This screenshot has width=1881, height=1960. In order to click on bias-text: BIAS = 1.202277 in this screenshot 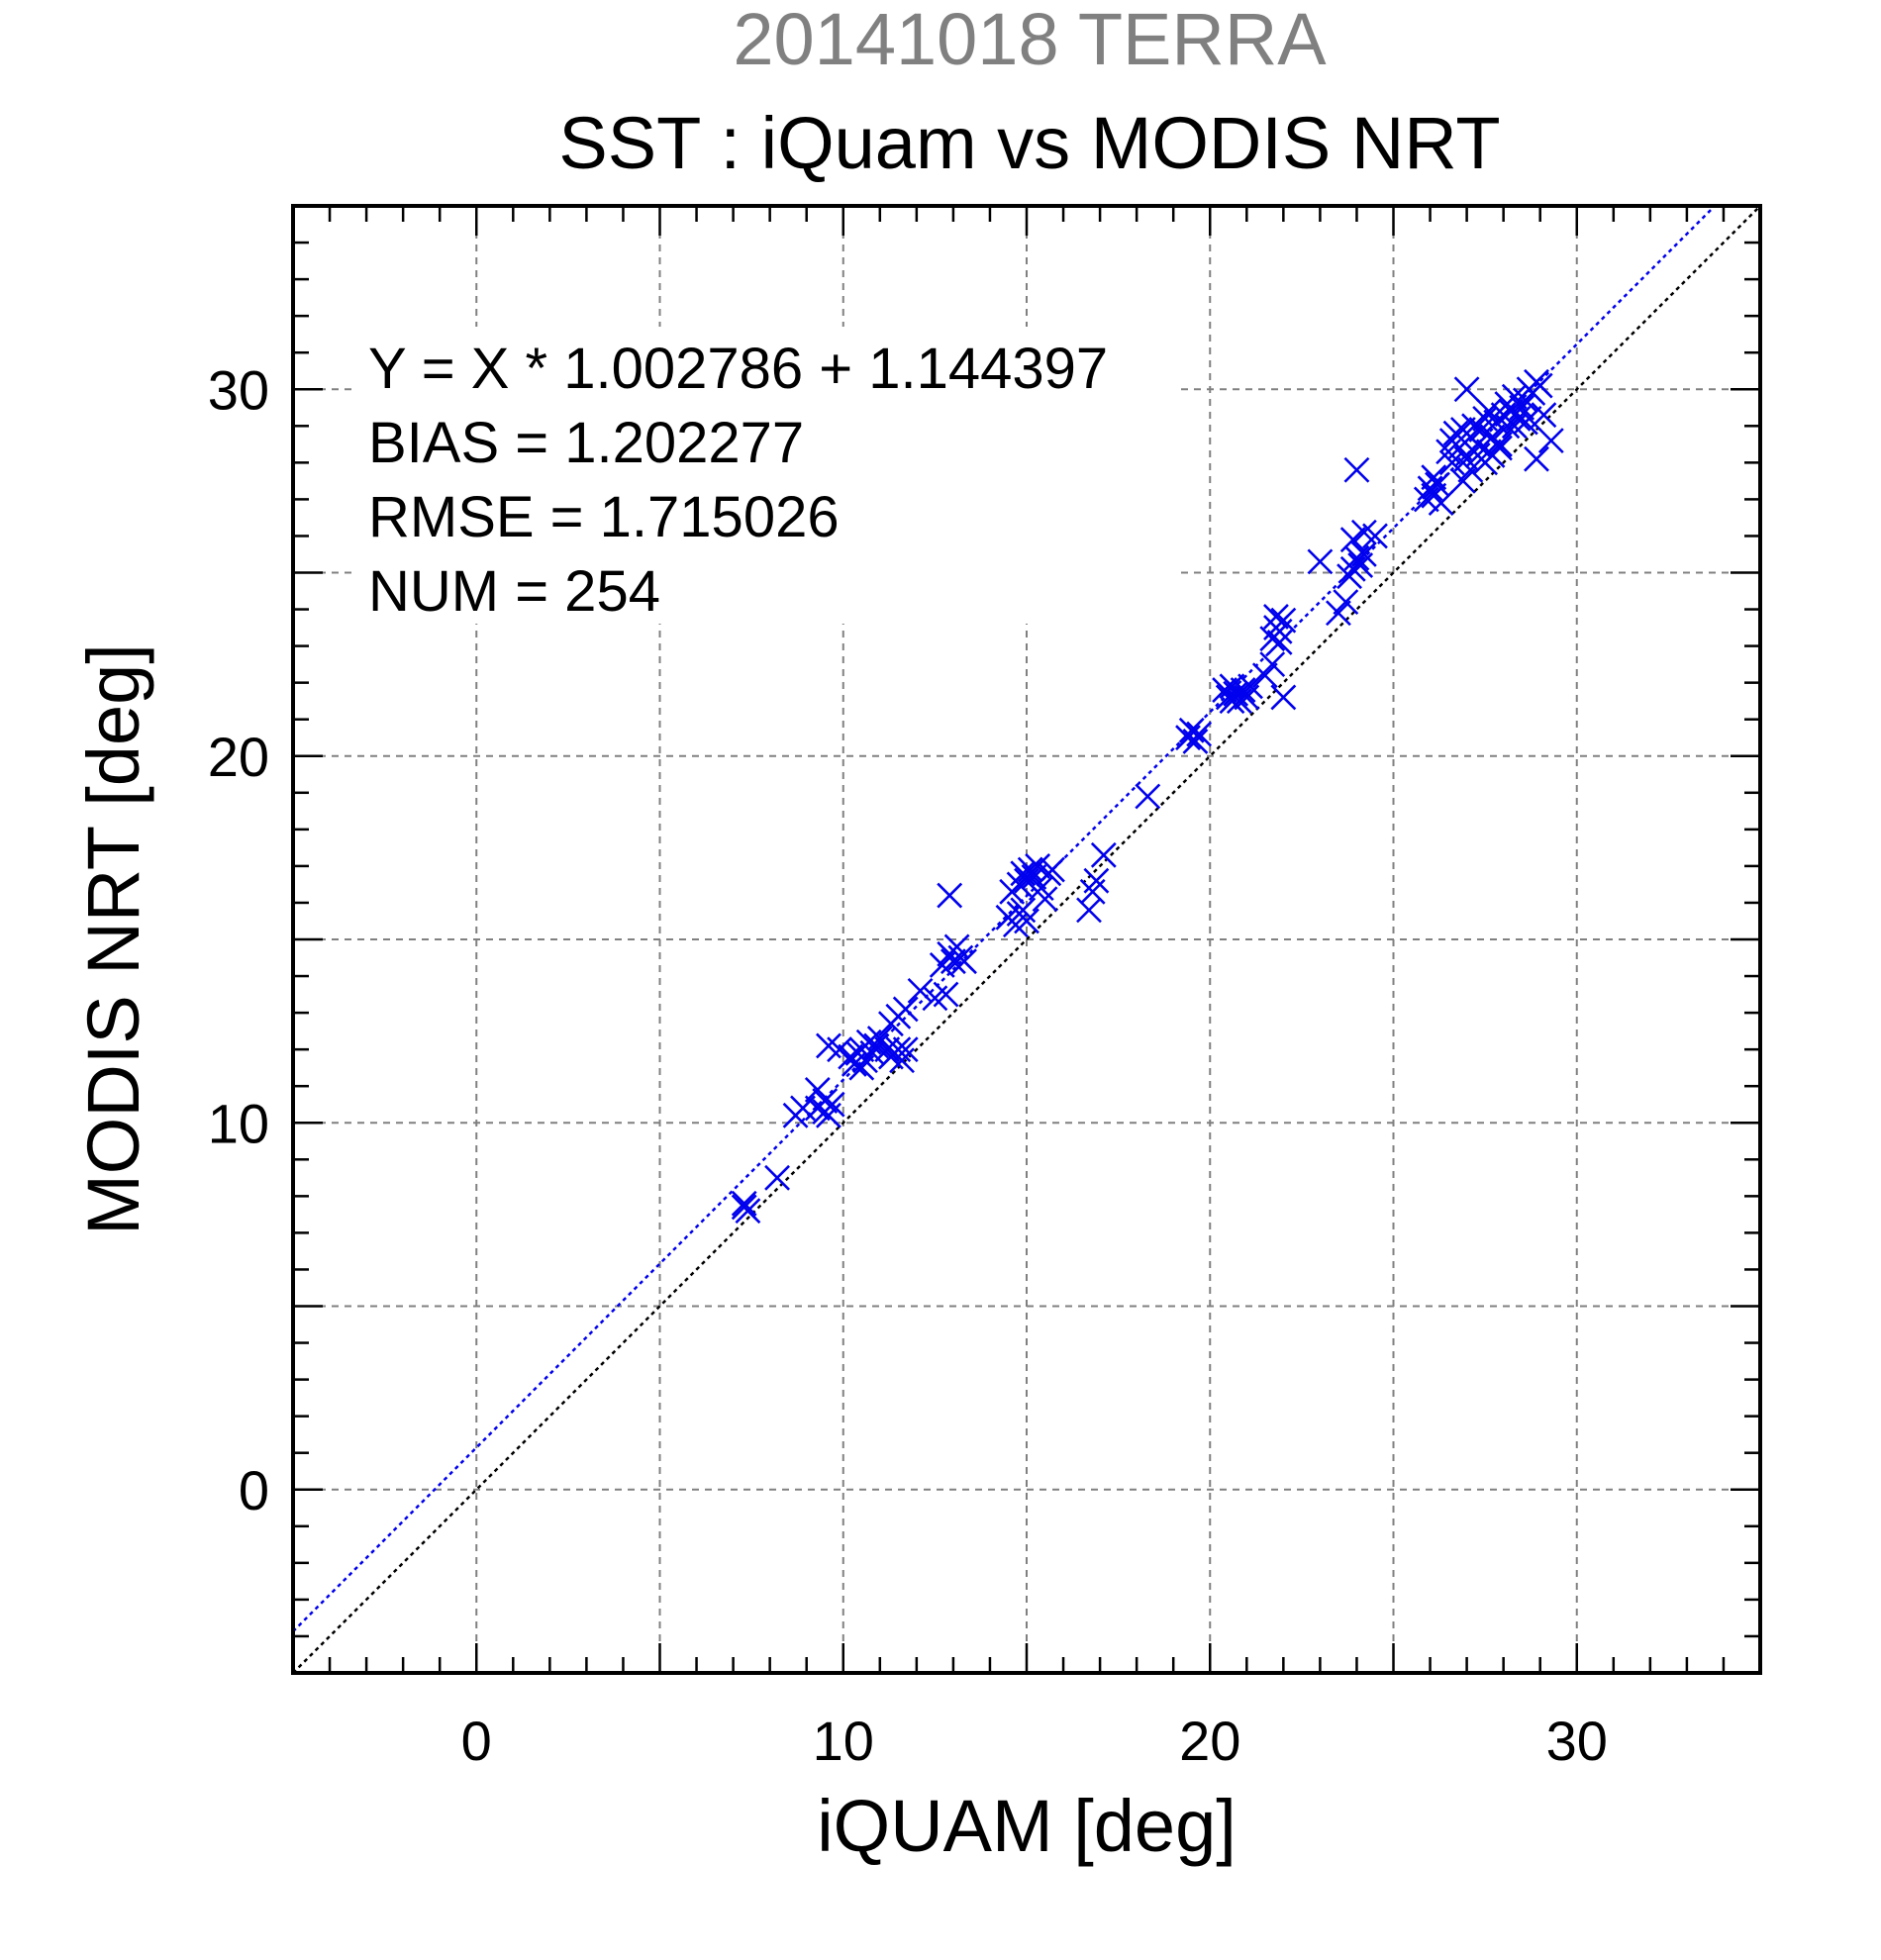, I will do `click(586, 443)`.